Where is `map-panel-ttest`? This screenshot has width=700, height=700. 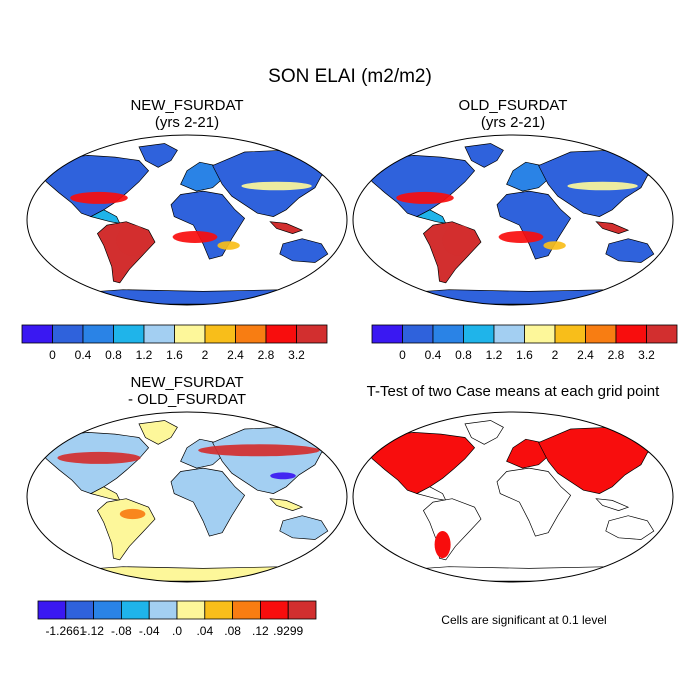
map-panel-ttest is located at coordinates (513, 497).